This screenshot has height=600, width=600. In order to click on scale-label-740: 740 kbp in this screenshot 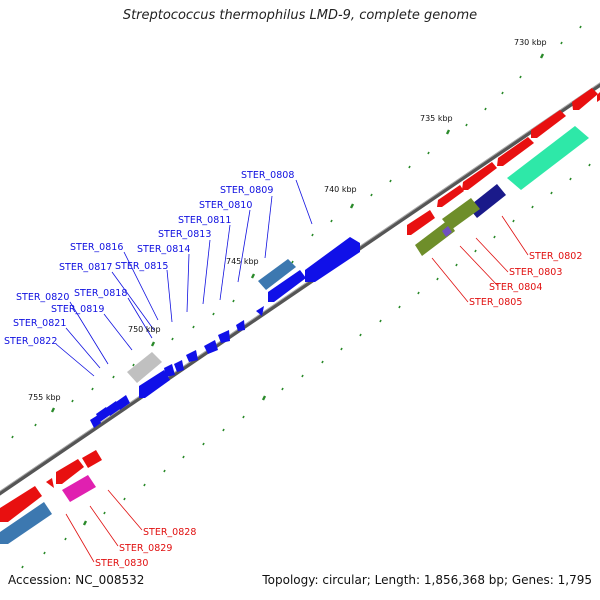, I will do `click(340, 189)`.